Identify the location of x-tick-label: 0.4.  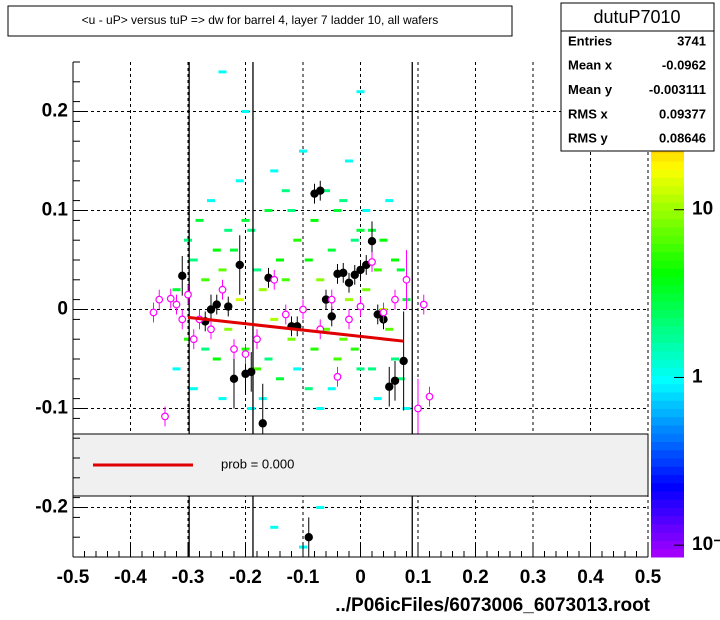
(590, 577).